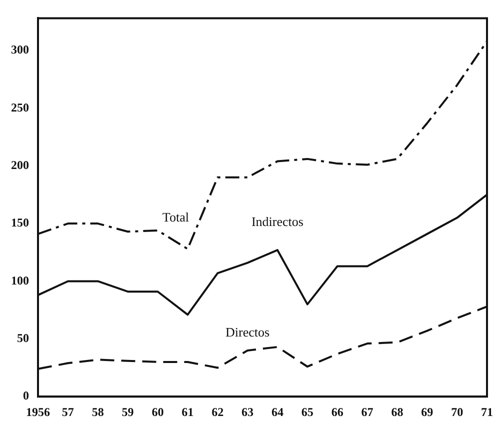 The width and height of the screenshot is (504, 431). Describe the element at coordinates (20, 280) in the screenshot. I see `y-tick-label: 100` at that location.